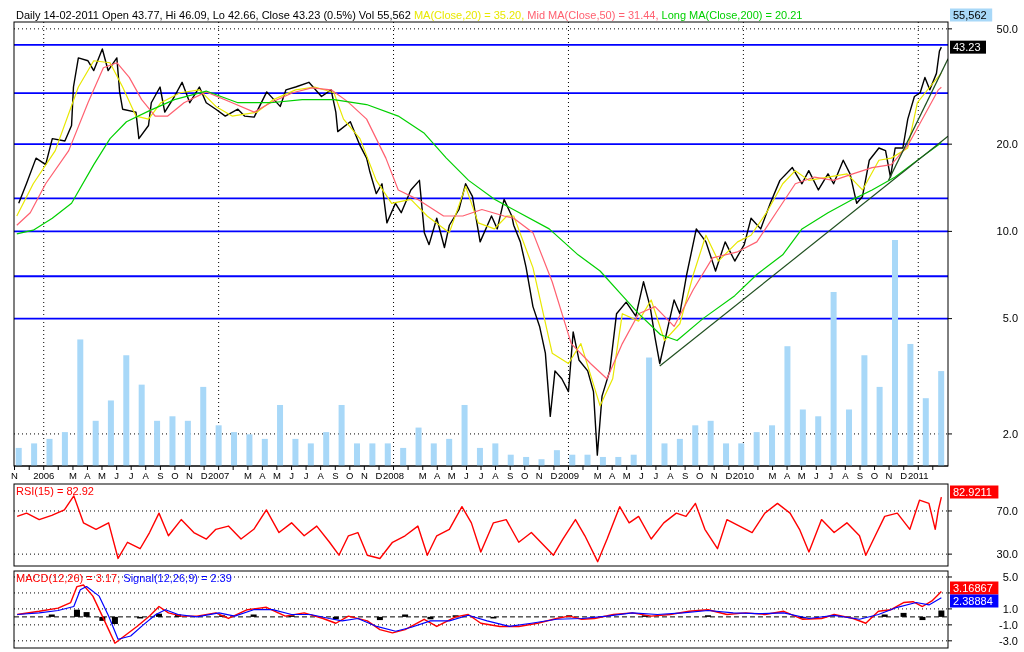 Image resolution: width=1024 pixels, height=652 pixels. I want to click on x-tick-label: 2006, so click(44, 475).